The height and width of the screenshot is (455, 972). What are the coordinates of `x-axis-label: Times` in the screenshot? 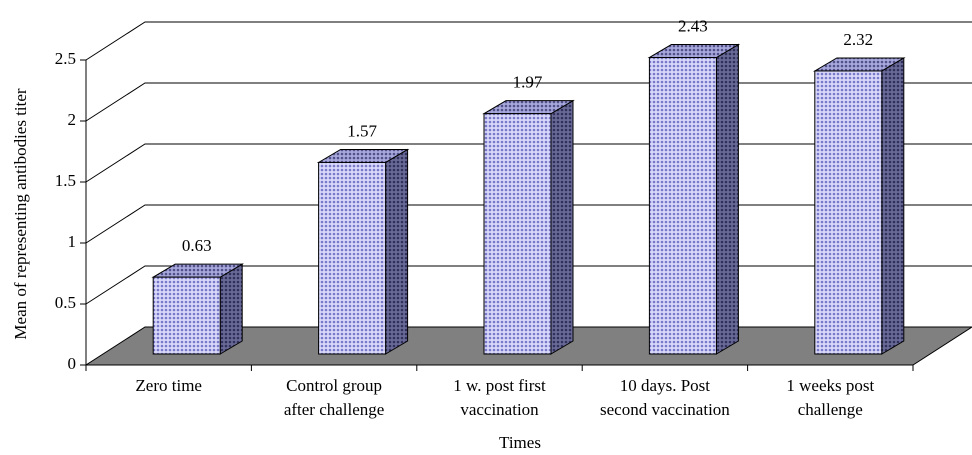 It's located at (520, 442).